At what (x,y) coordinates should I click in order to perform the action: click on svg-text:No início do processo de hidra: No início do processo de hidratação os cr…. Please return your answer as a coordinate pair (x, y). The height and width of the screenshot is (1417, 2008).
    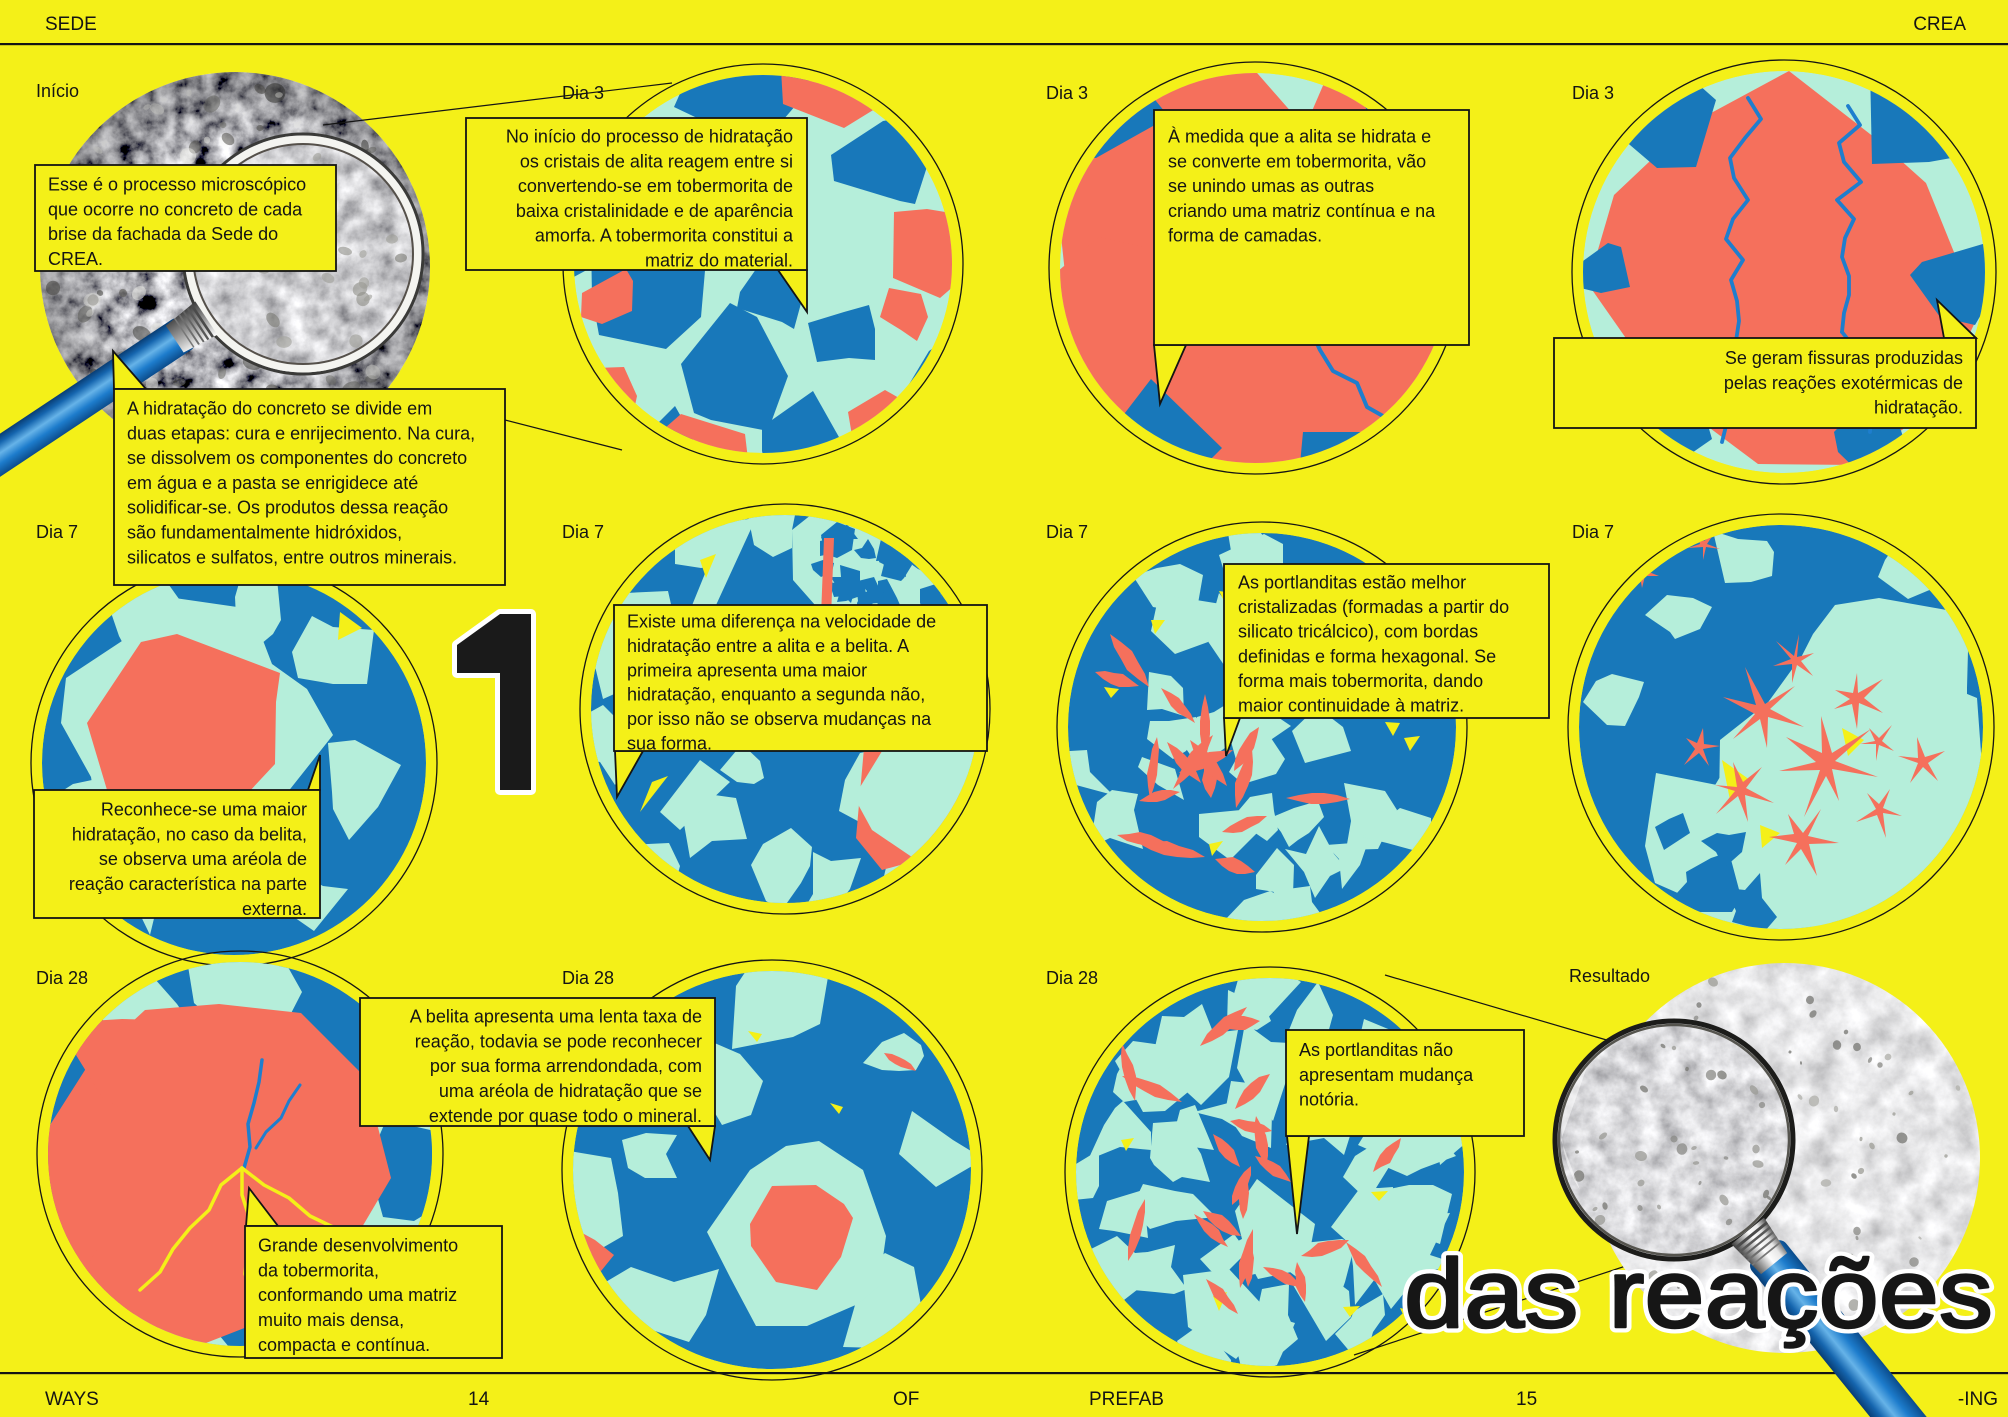
    Looking at the image, I should click on (650, 199).